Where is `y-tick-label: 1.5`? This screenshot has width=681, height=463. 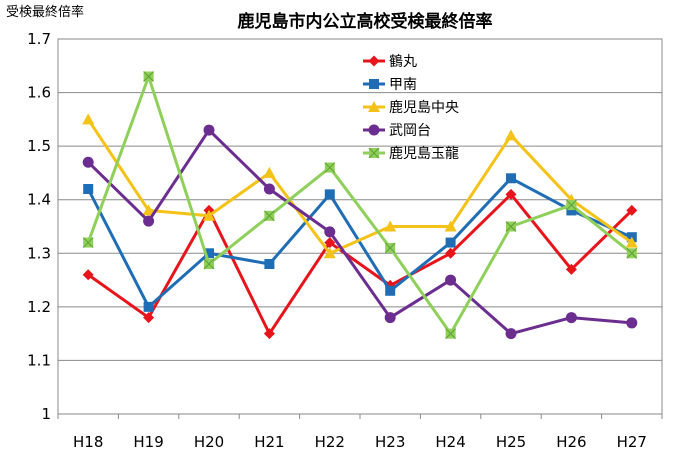 y-tick-label: 1.5 is located at coordinates (39, 146).